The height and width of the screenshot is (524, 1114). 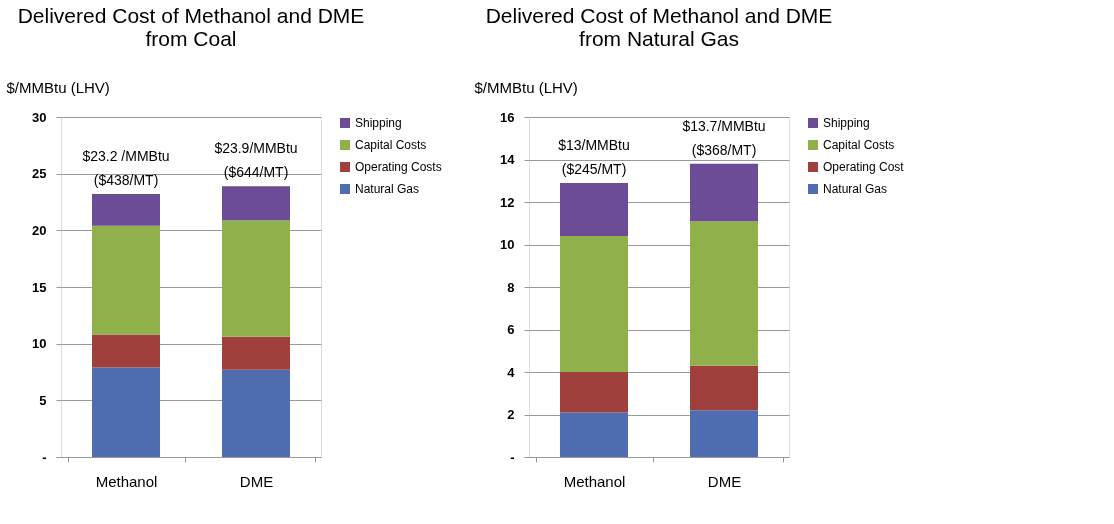 What do you see at coordinates (659, 27) in the screenshot?
I see `chart-title: Delivered Cost of Methanol and DME from Natural Gas` at bounding box center [659, 27].